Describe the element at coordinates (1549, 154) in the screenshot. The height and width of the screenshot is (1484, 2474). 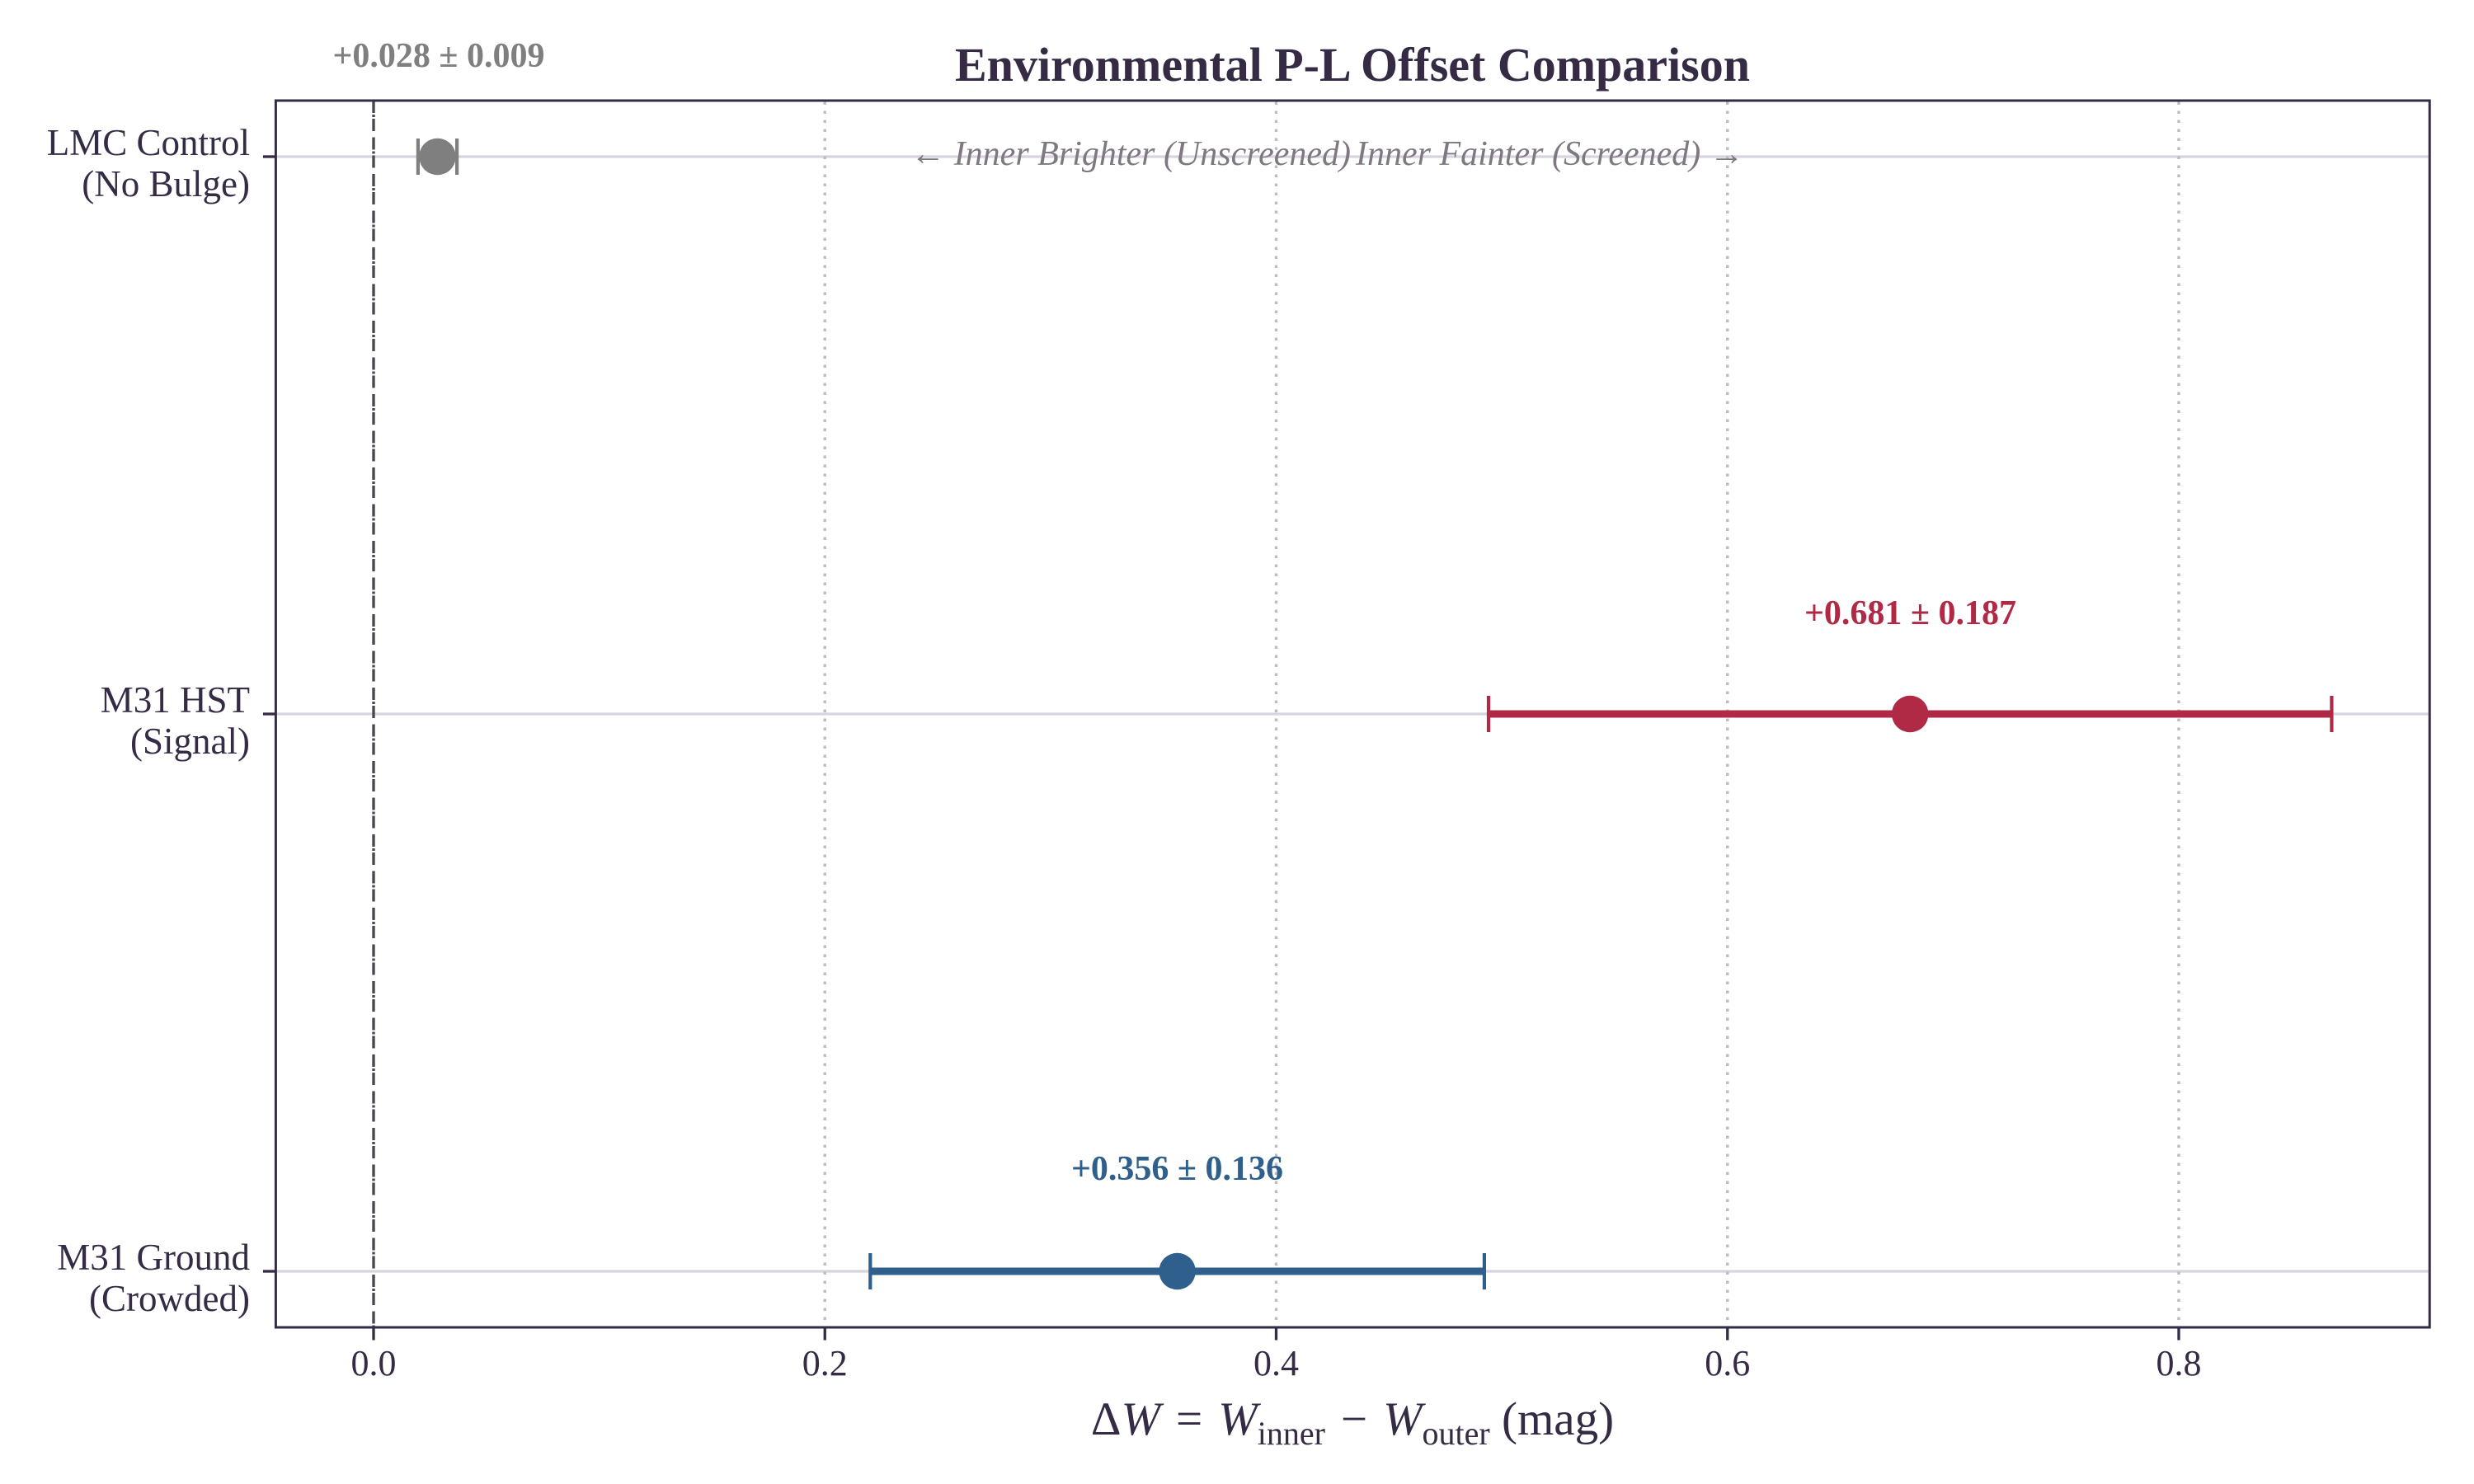
I see `svg-text: Inner Fainter (Screened) →` at that location.